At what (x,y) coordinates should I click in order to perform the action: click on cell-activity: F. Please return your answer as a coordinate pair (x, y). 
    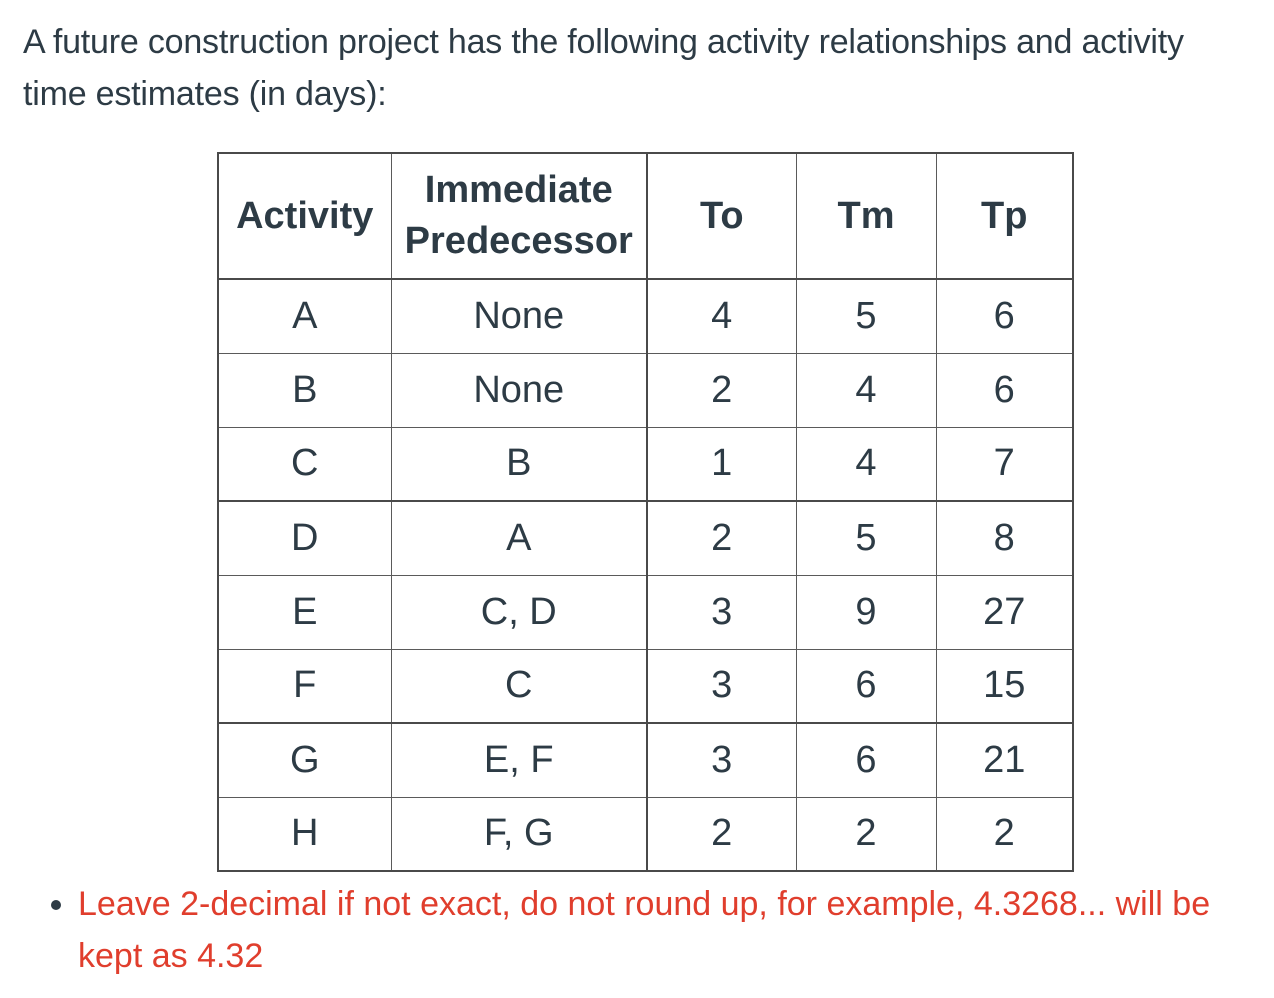
    Looking at the image, I should click on (304, 686).